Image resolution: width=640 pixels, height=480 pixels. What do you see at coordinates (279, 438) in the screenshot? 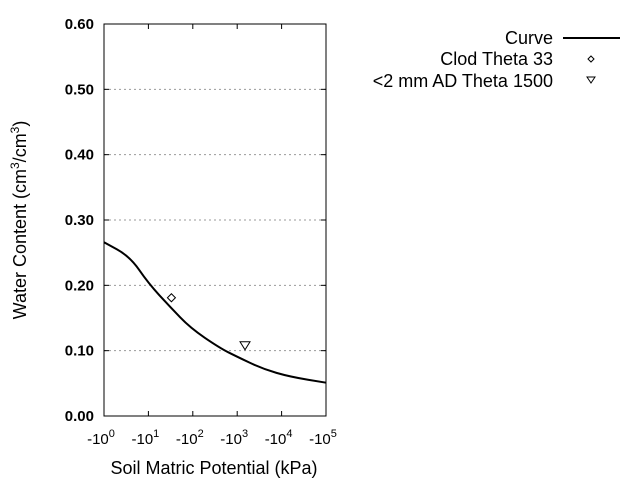
I see `x-tick-label: -104` at bounding box center [279, 438].